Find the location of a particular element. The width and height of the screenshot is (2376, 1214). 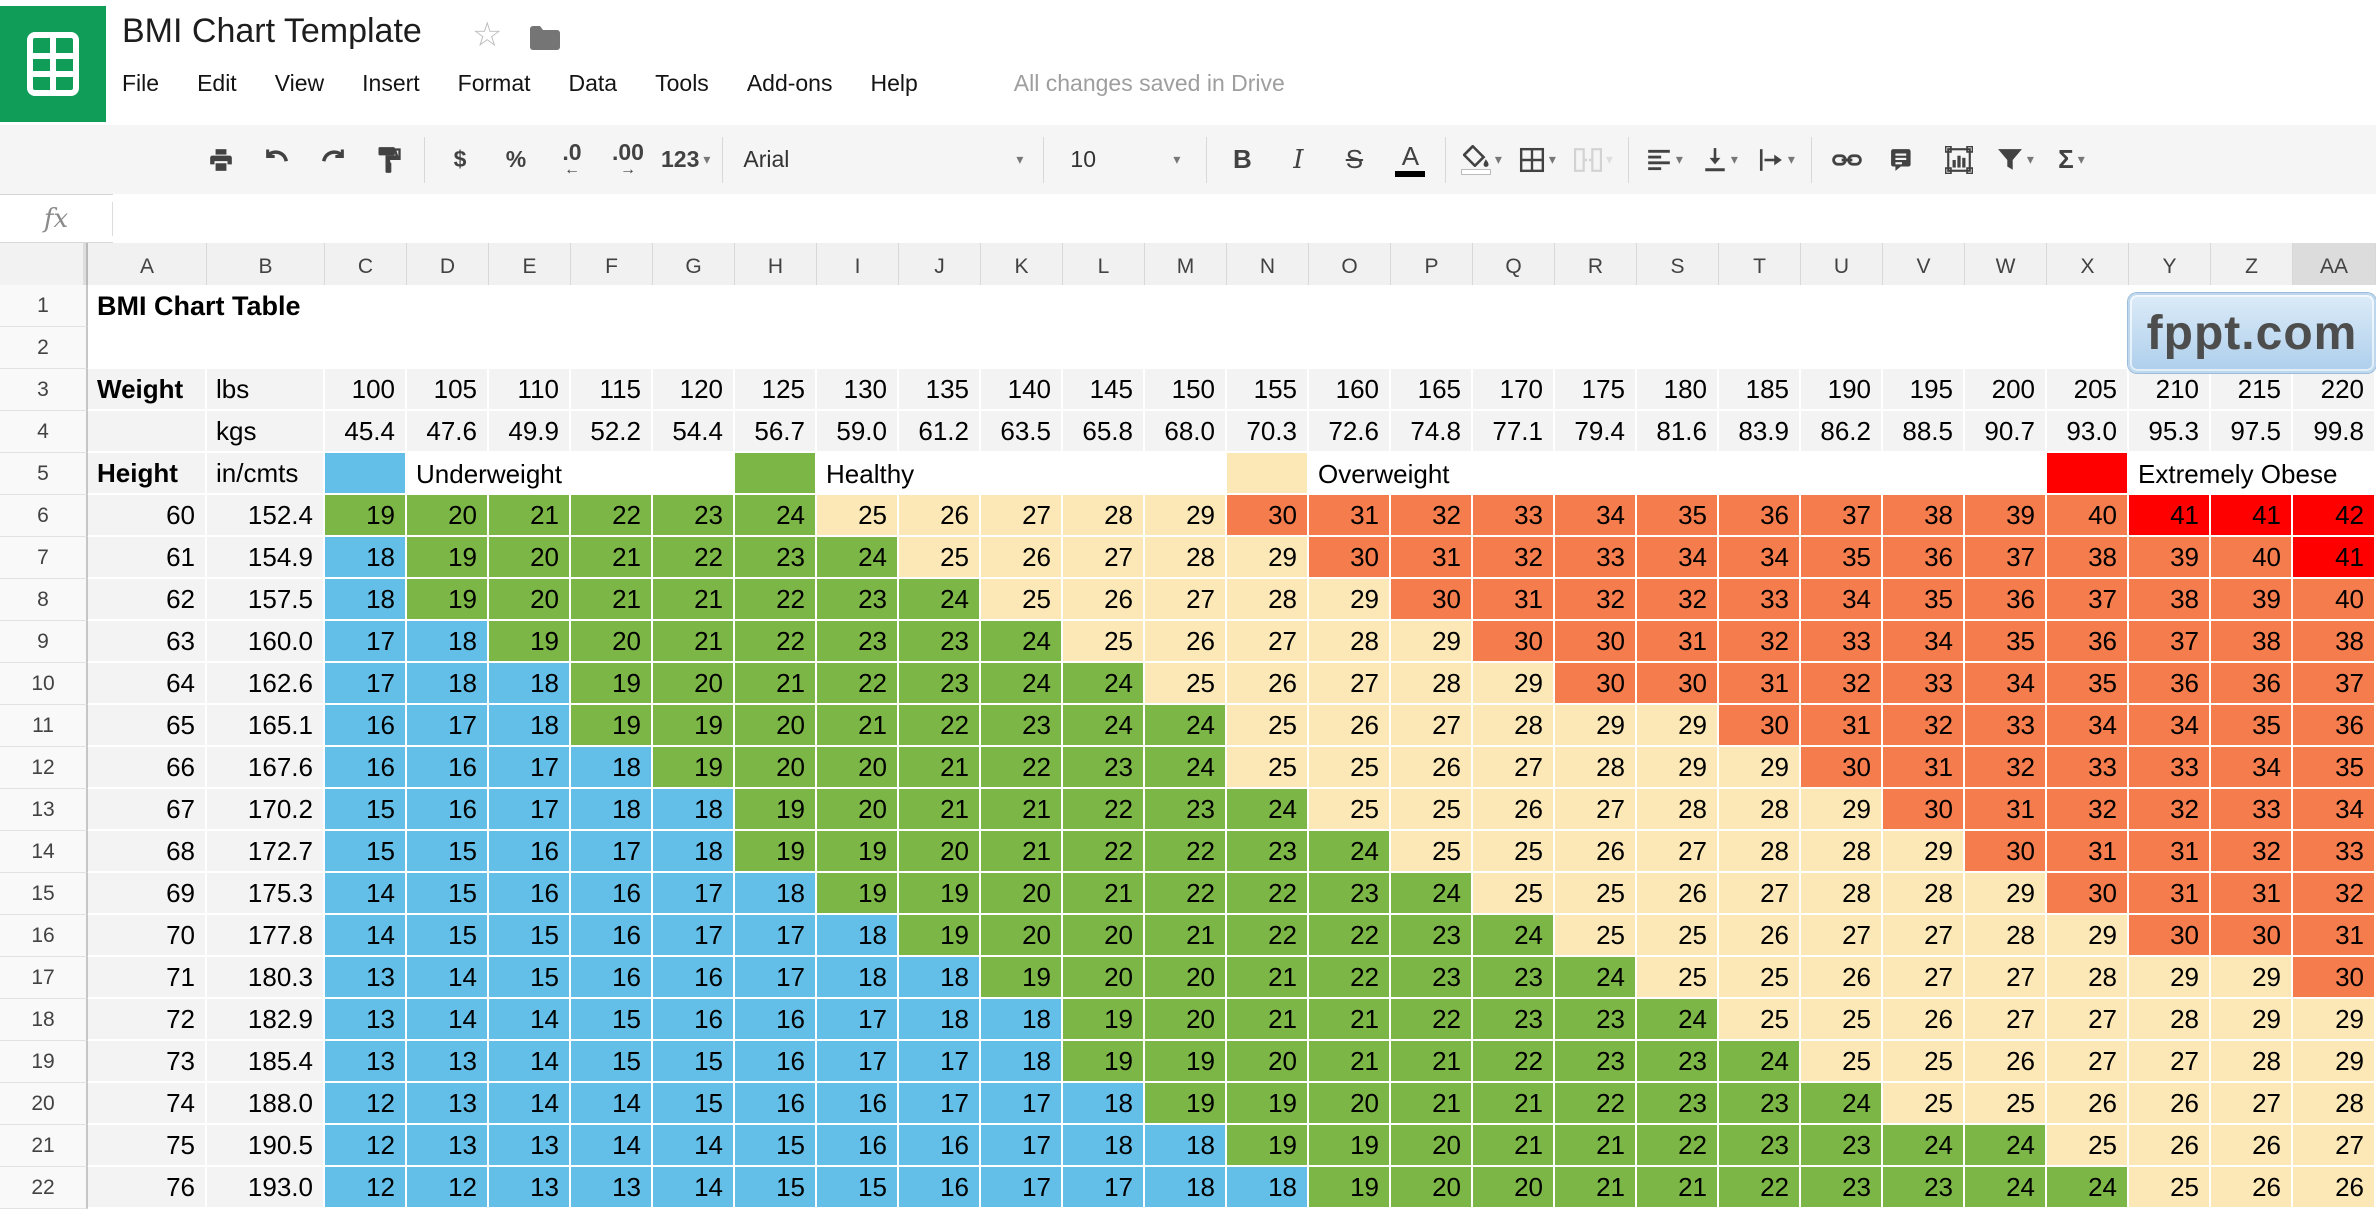

weight-lbs-cell: 135 is located at coordinates (940, 390).